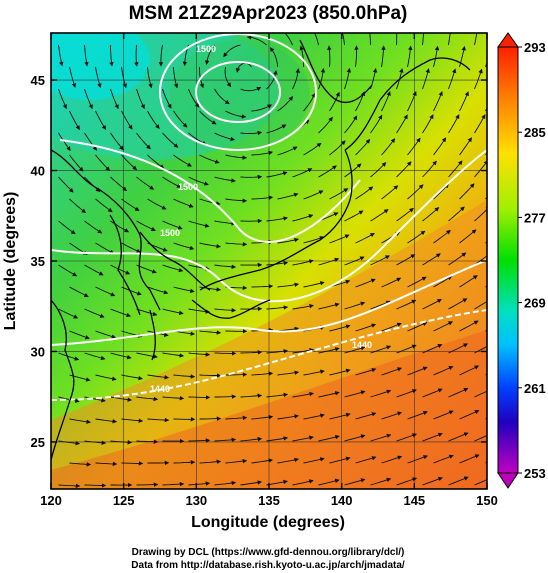 The image size is (548, 573). I want to click on contour-label: 1500, so click(188, 187).